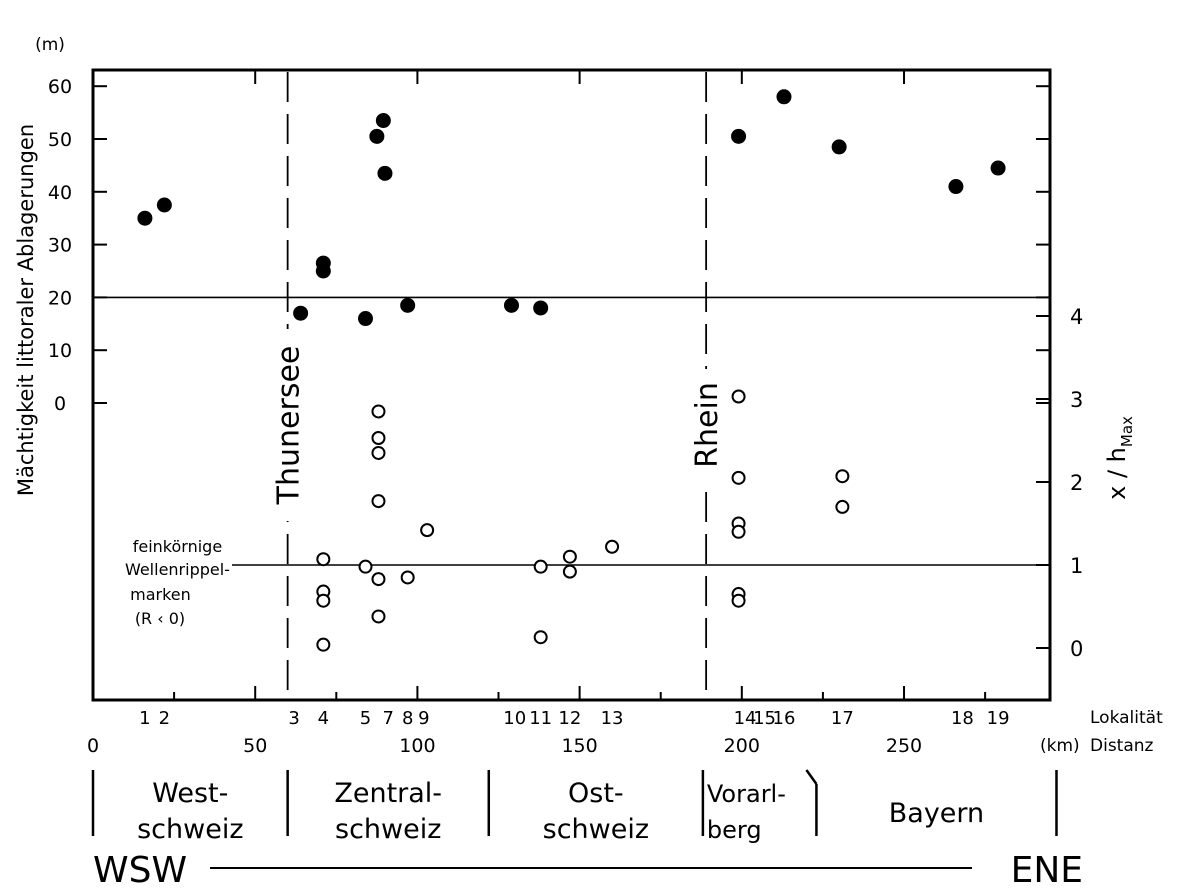 This screenshot has height=888, width=1195. What do you see at coordinates (50, 45) in the screenshot?
I see `y-axis-unit: (m)` at bounding box center [50, 45].